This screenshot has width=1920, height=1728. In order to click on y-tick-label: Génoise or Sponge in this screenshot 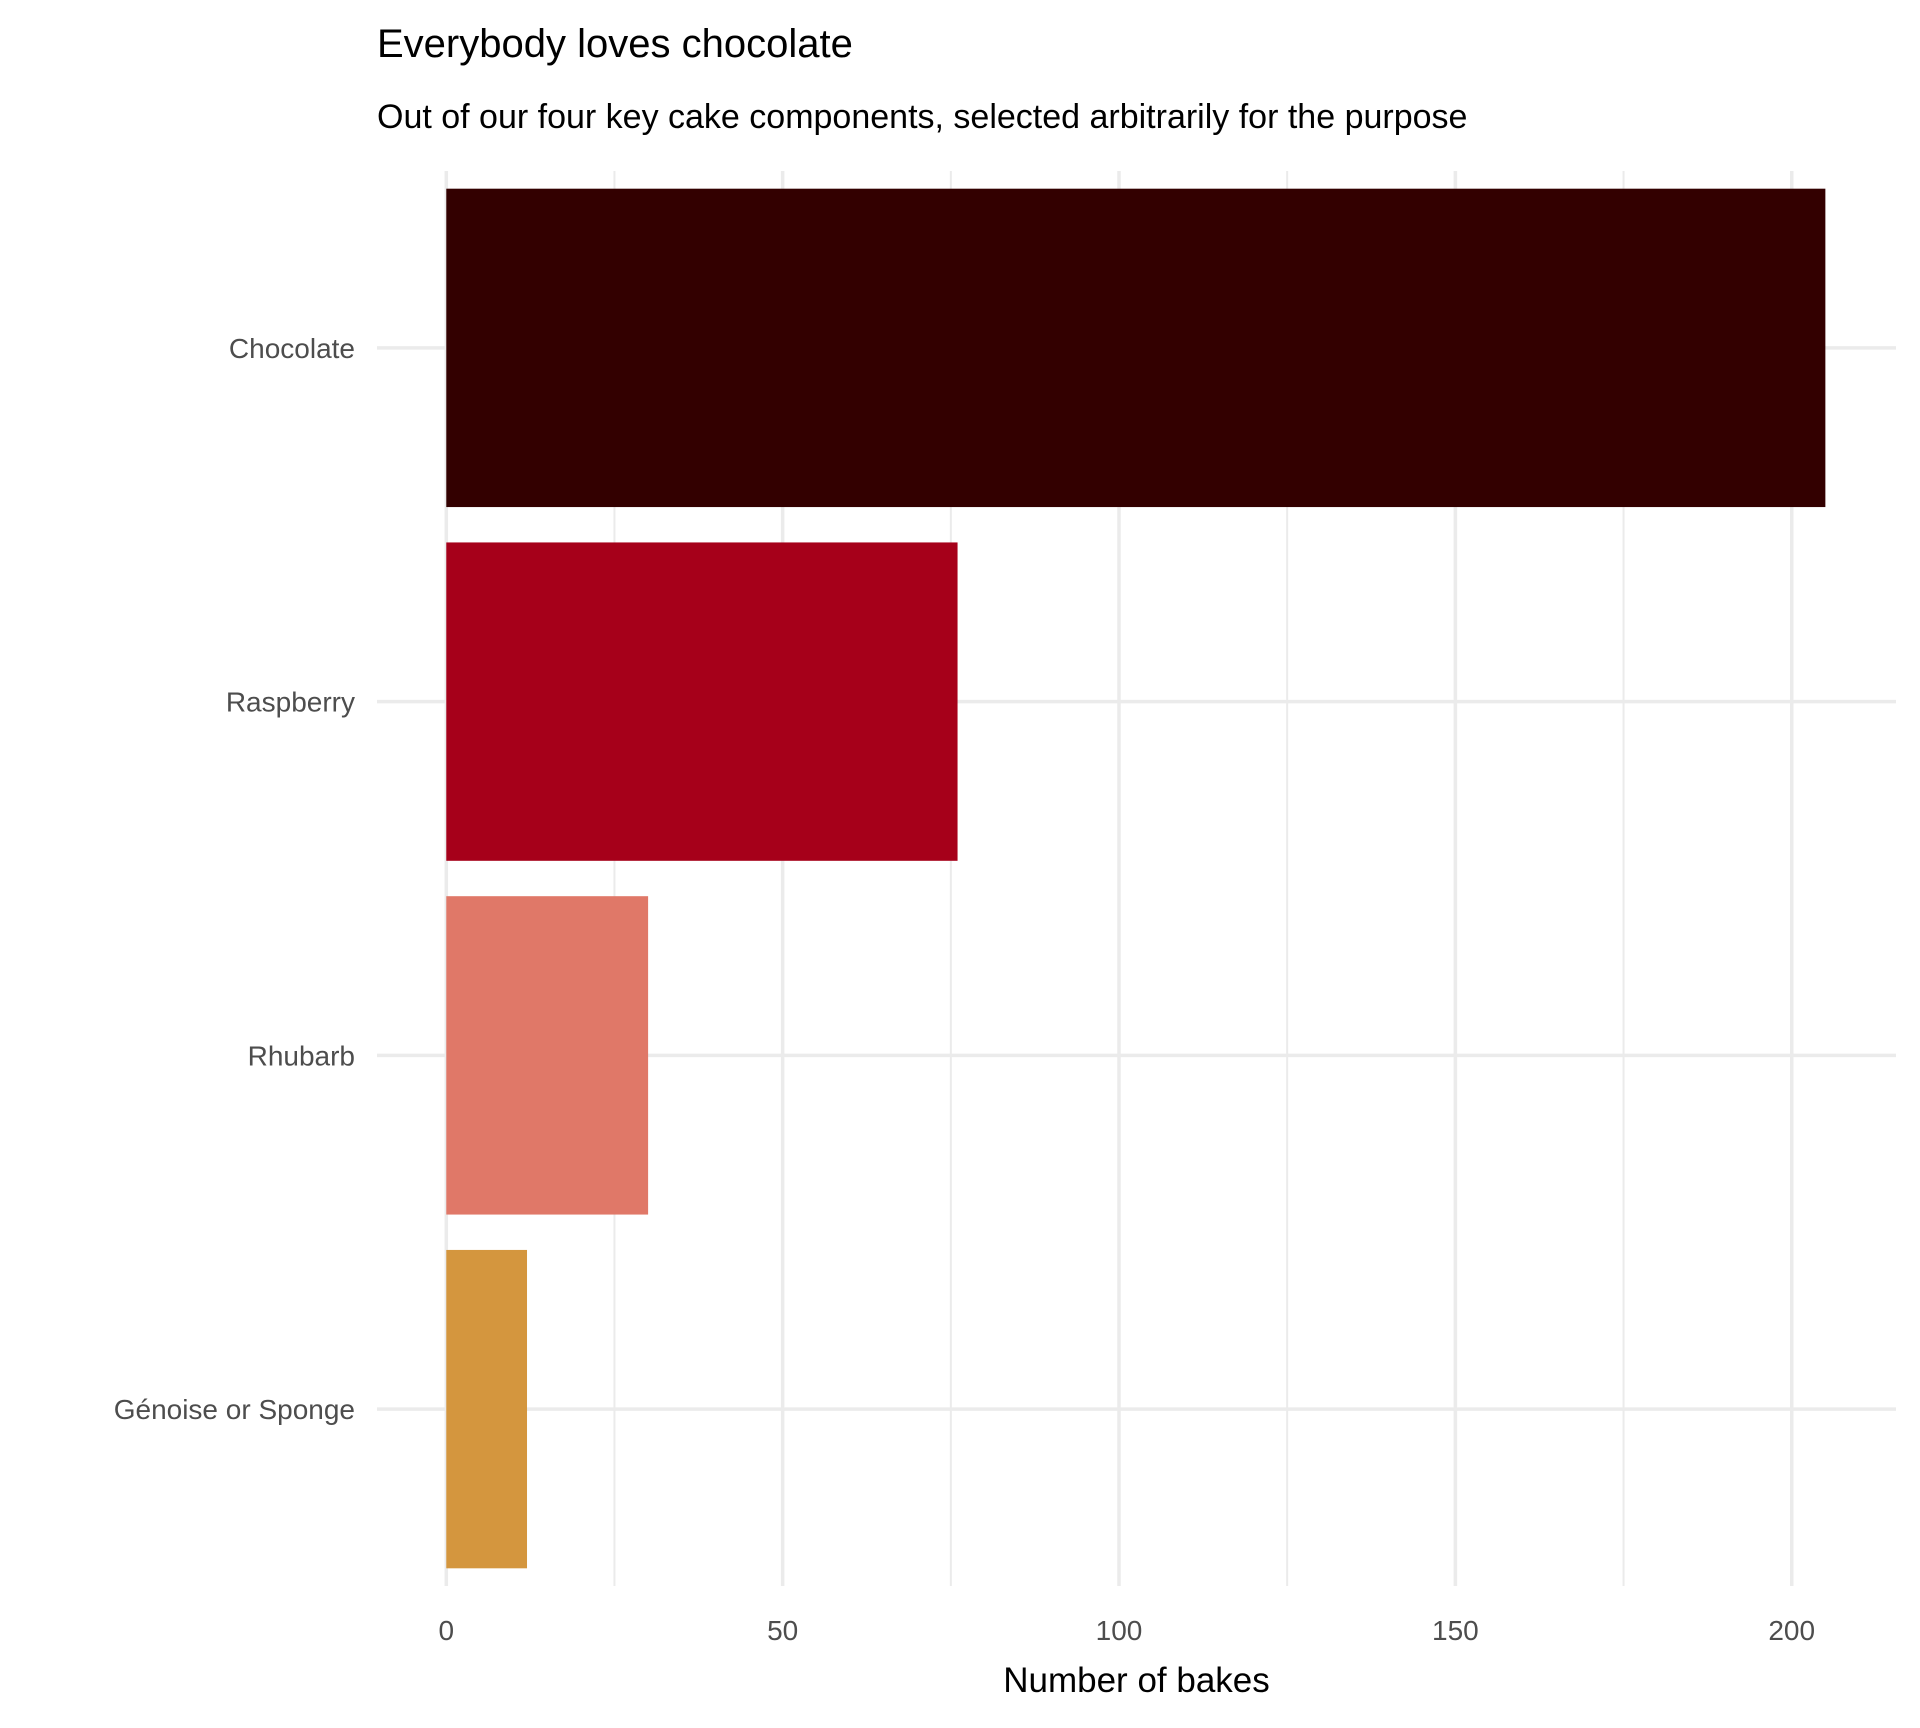, I will do `click(234, 1409)`.